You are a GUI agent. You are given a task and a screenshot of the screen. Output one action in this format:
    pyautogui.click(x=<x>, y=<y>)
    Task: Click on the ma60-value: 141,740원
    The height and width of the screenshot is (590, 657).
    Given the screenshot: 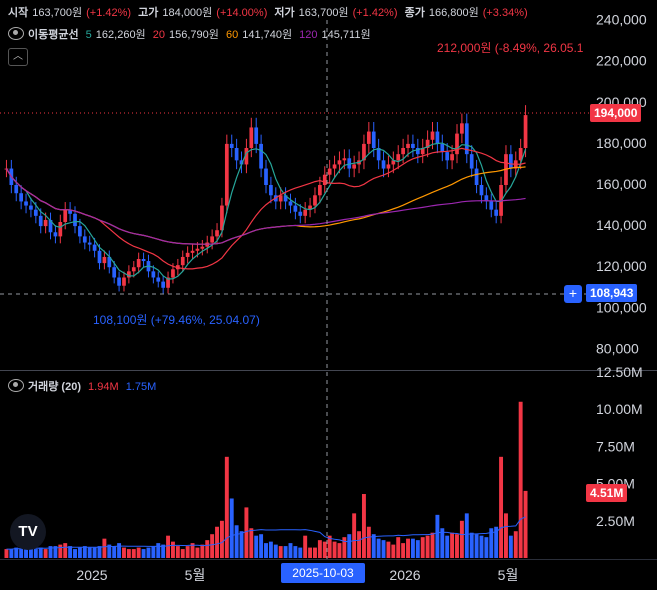 What is the action you would take?
    pyautogui.click(x=267, y=35)
    